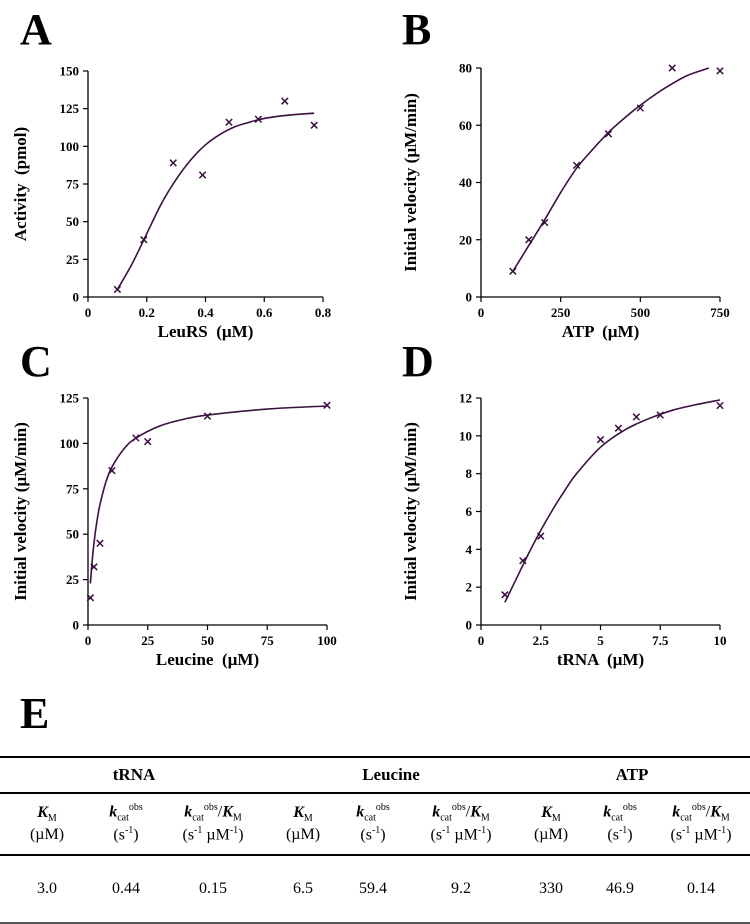 The width and height of the screenshot is (750, 924). What do you see at coordinates (465, 435) in the screenshot?
I see `y-tick-label: 10` at bounding box center [465, 435].